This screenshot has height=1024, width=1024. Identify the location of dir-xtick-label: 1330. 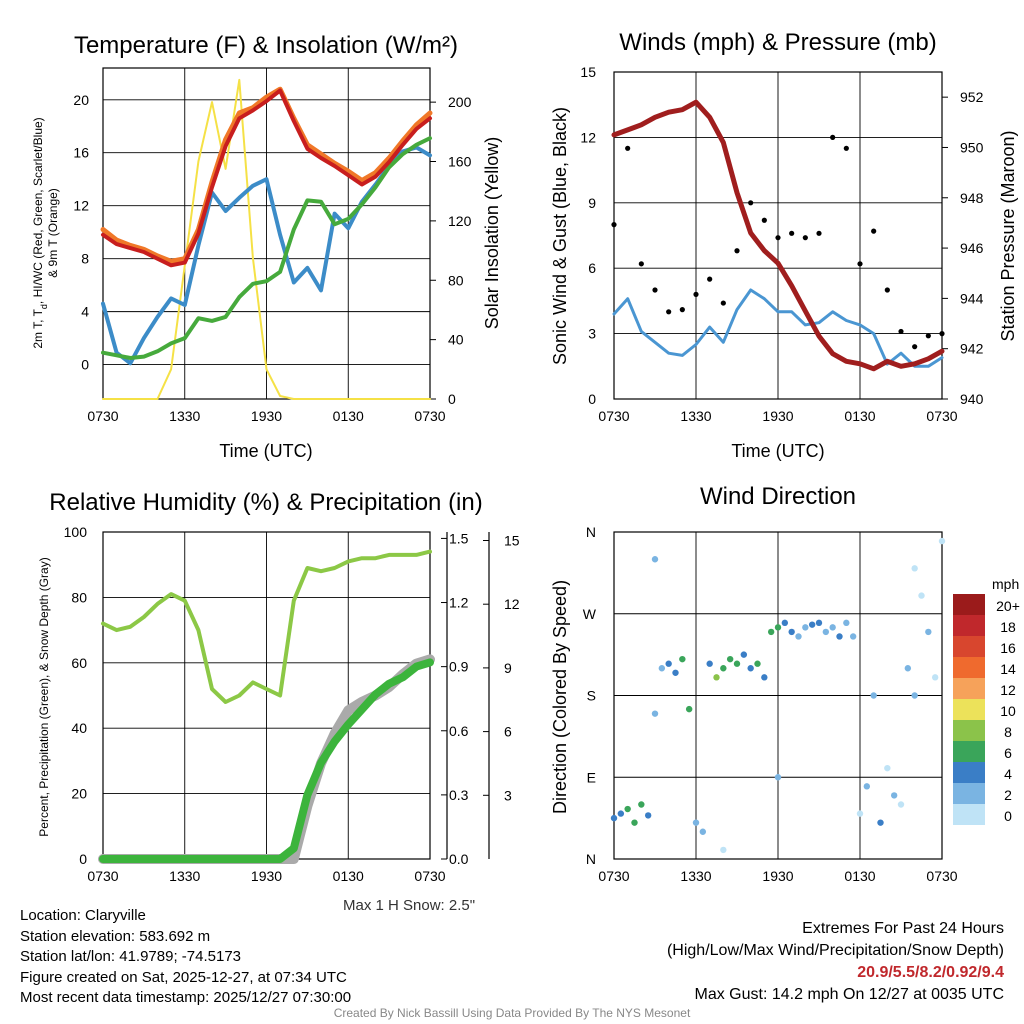
(695, 876).